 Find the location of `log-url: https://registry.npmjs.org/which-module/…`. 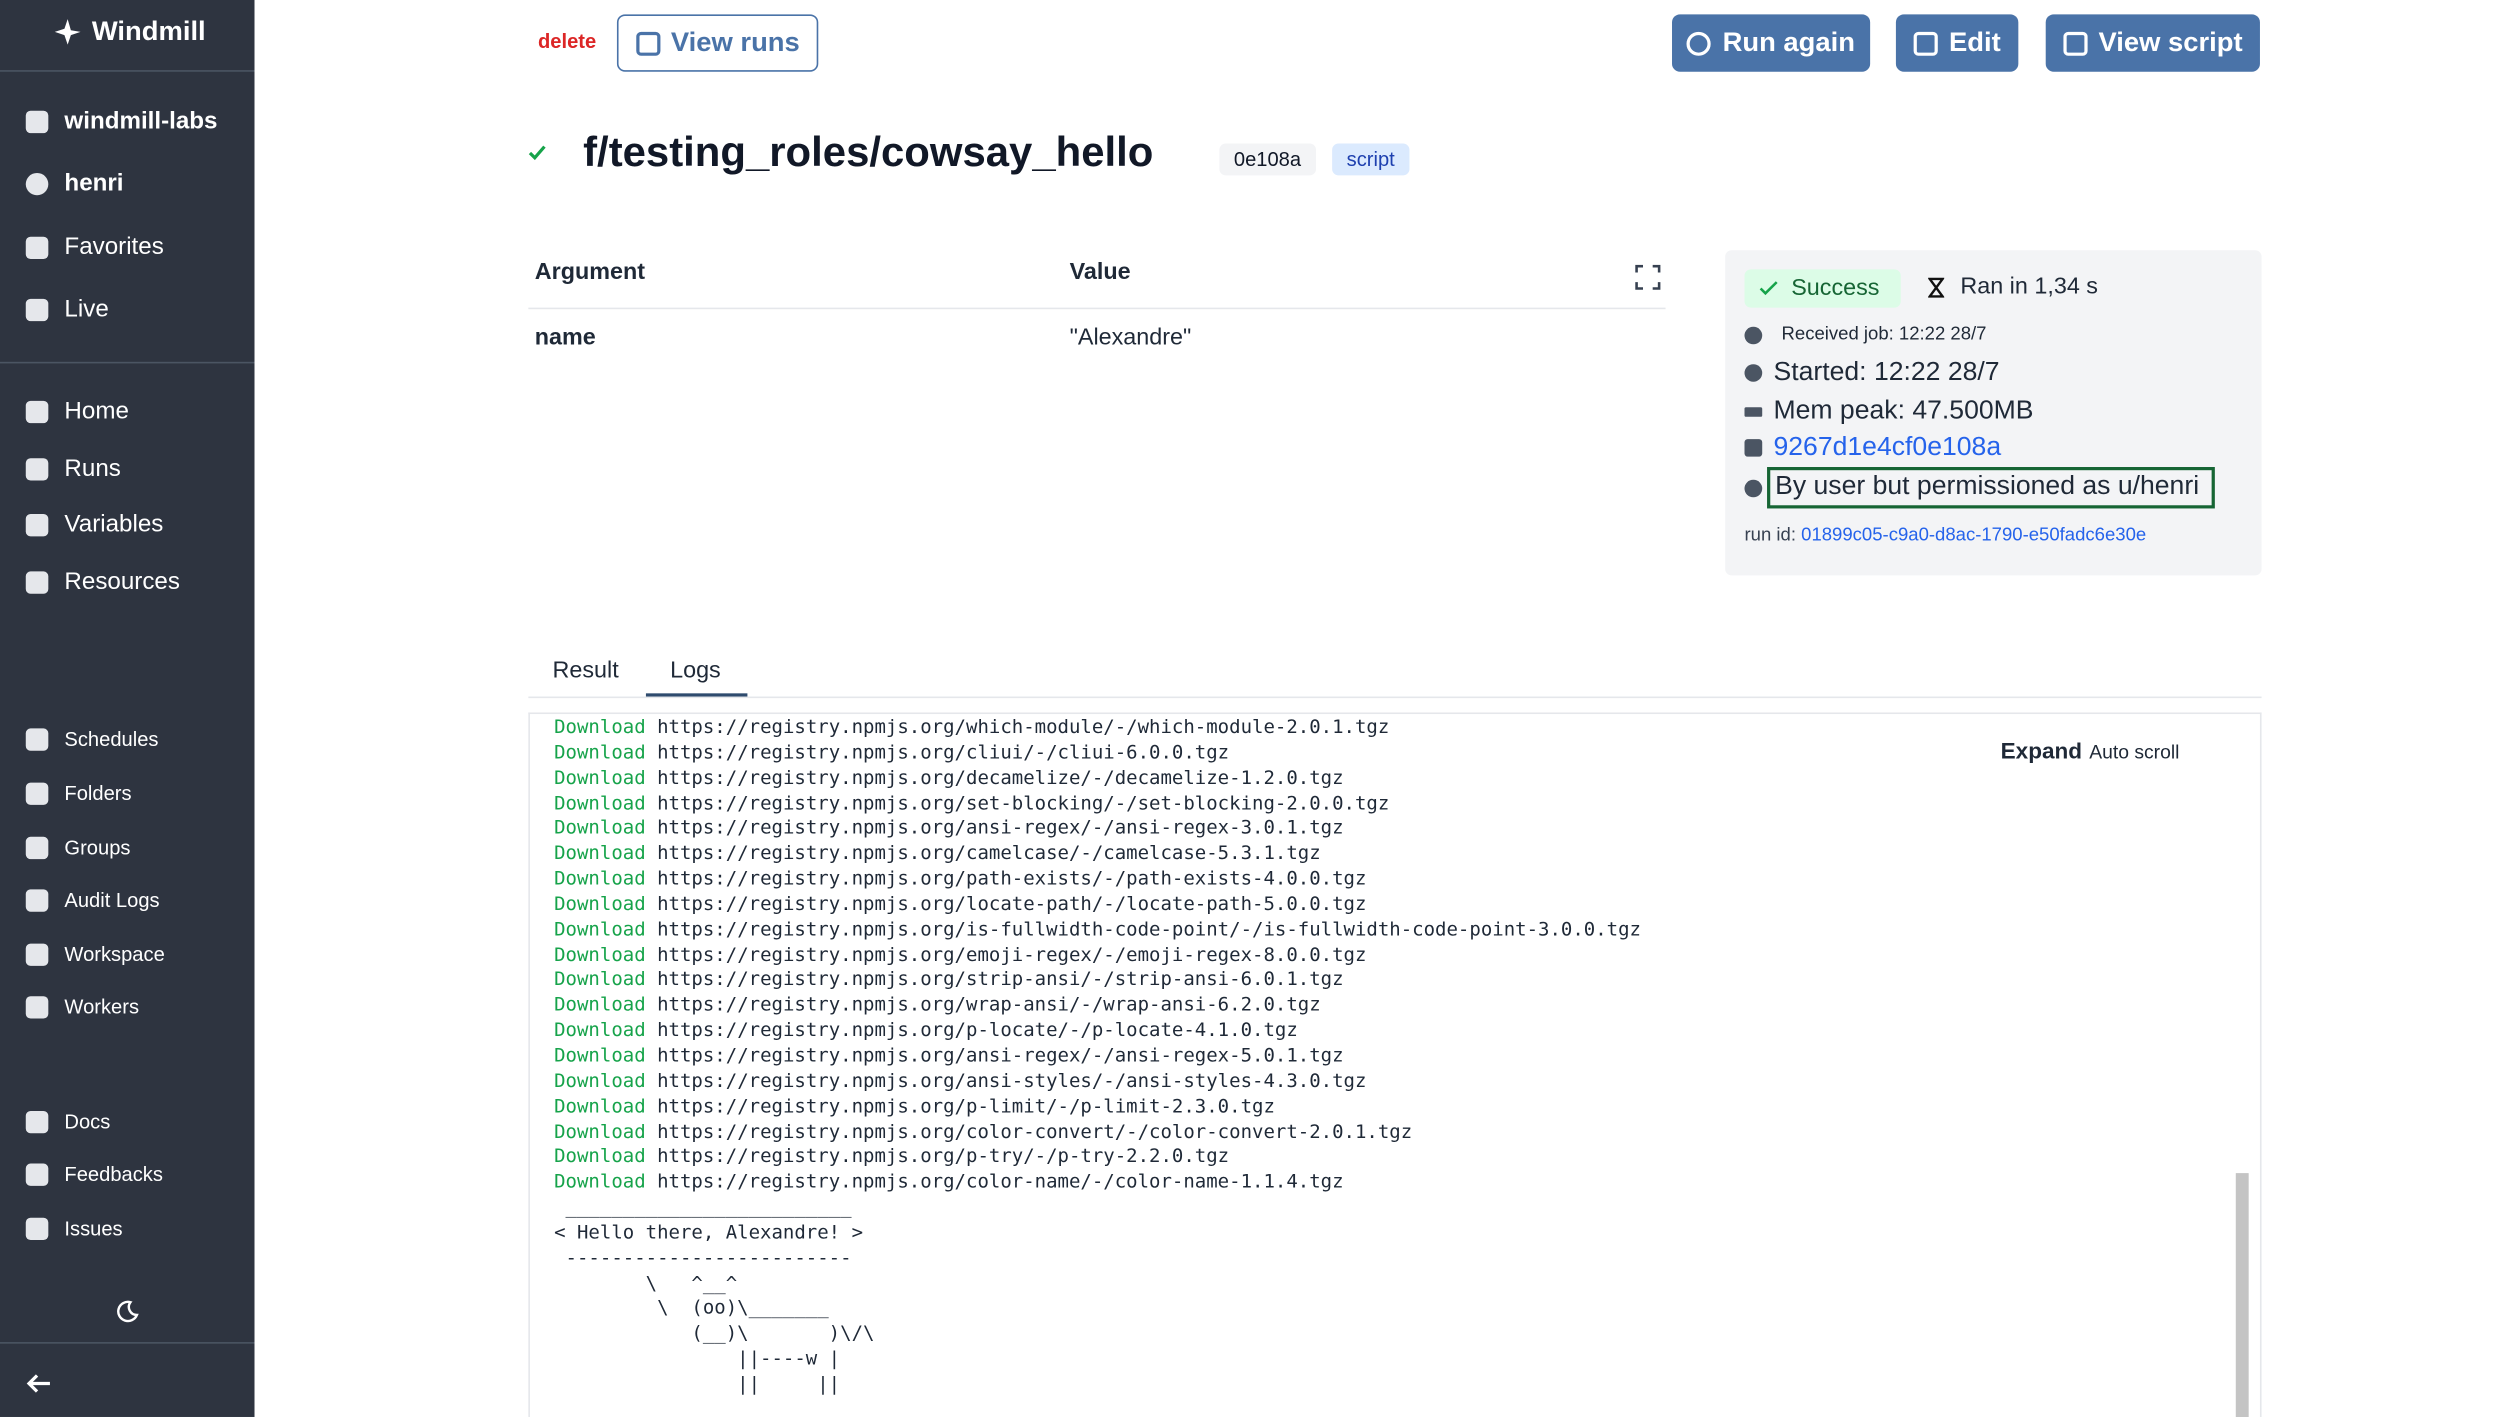

log-url: https://registry.npmjs.org/which-module/… is located at coordinates (1023, 726).